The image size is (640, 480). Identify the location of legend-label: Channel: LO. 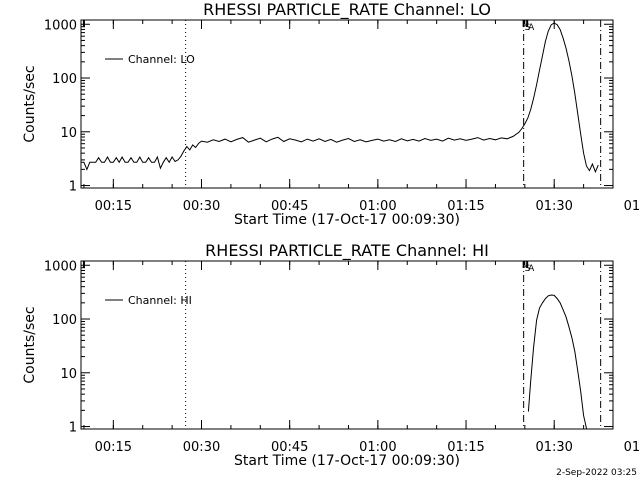
(161, 59).